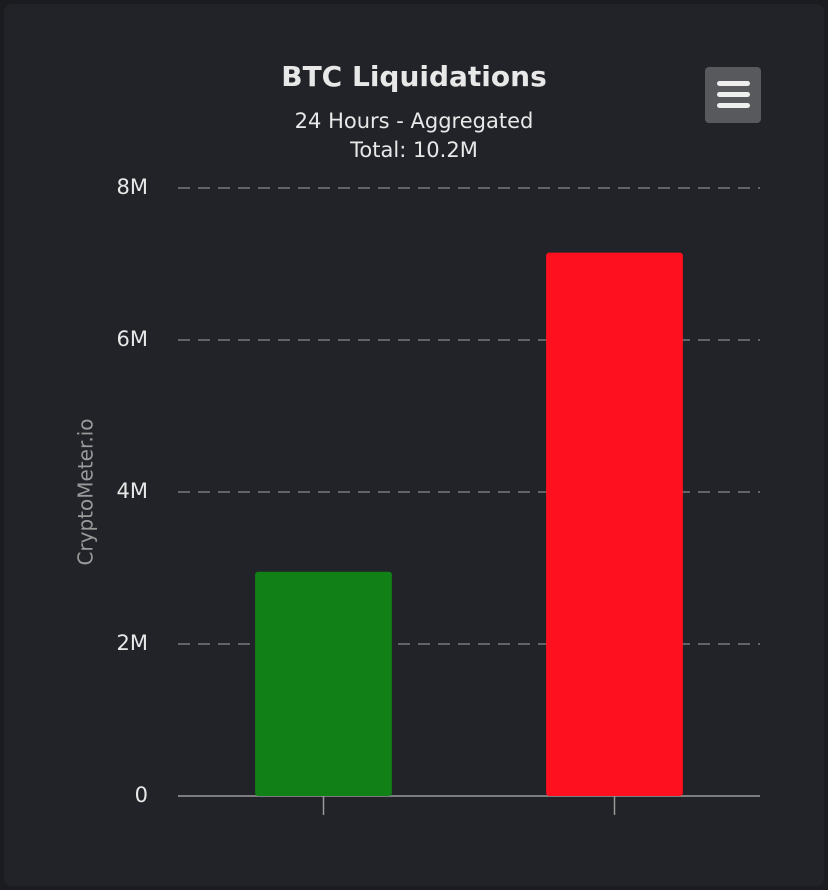 This screenshot has width=828, height=890. What do you see at coordinates (132, 491) in the screenshot?
I see `y-tick-label: 4M` at bounding box center [132, 491].